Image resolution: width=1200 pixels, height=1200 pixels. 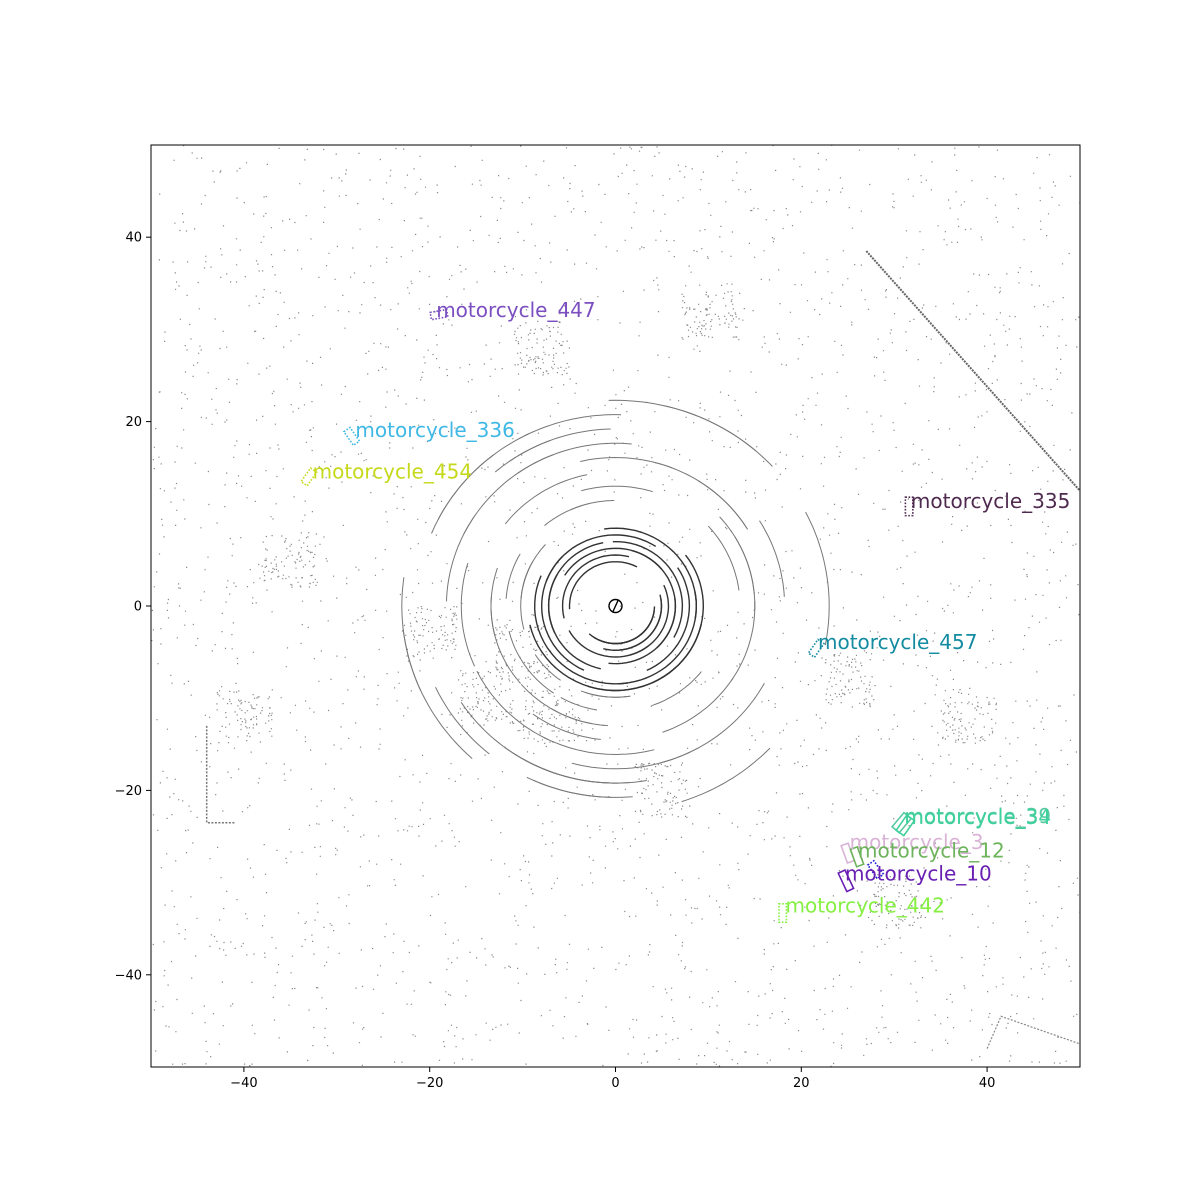 I want to click on x-tick-label: 20, so click(x=801, y=1083).